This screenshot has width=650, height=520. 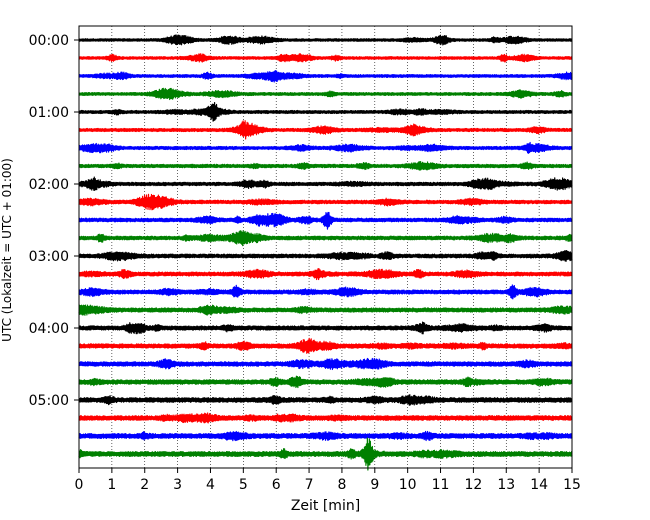 I want to click on y-tick-label: 05:00, so click(x=49, y=401).